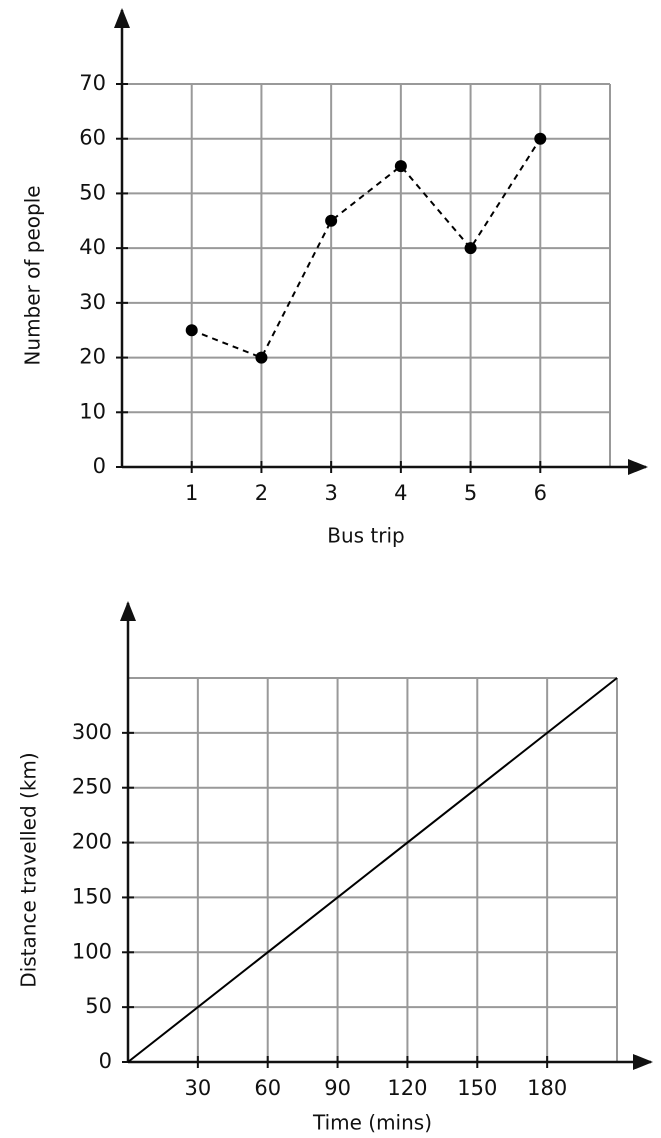 Image resolution: width=661 pixels, height=1138 pixels. I want to click on x-tick-label: 150, so click(477, 1088).